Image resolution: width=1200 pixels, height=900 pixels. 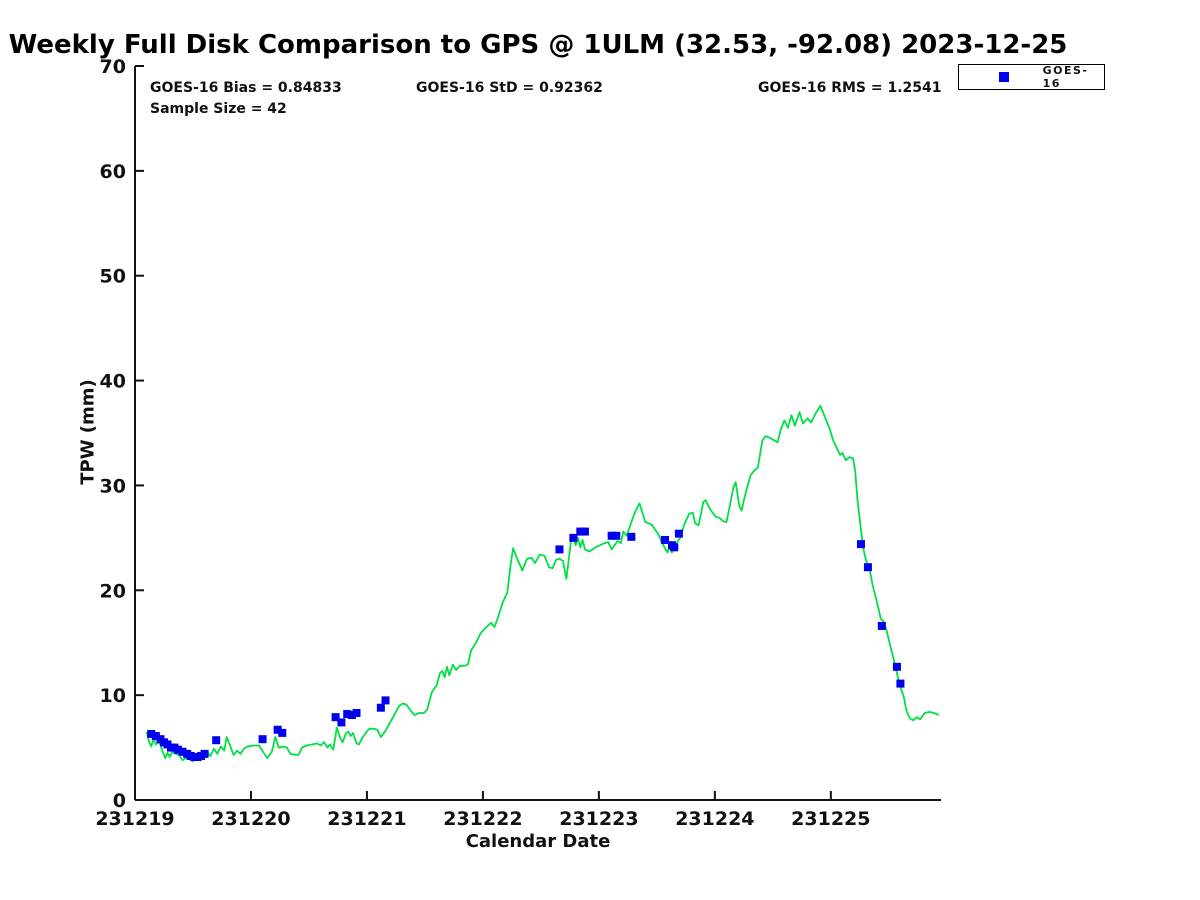 I want to click on x-tick-label: 231224, so click(x=714, y=819).